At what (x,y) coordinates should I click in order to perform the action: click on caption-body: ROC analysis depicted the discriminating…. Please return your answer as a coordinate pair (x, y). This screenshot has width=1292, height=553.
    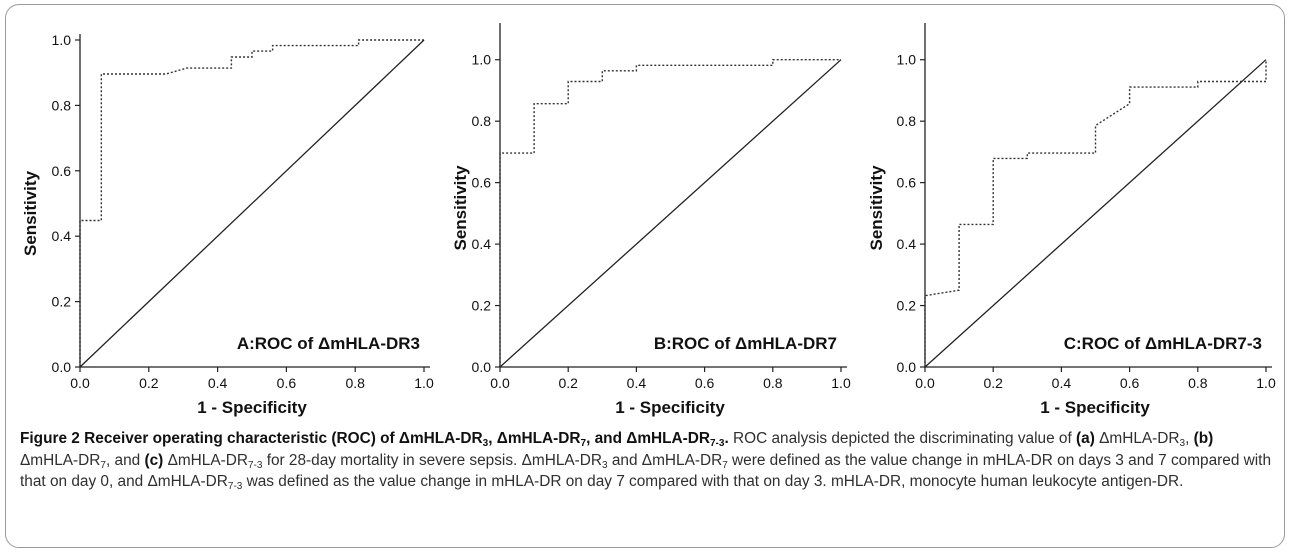
    Looking at the image, I should click on (646, 461).